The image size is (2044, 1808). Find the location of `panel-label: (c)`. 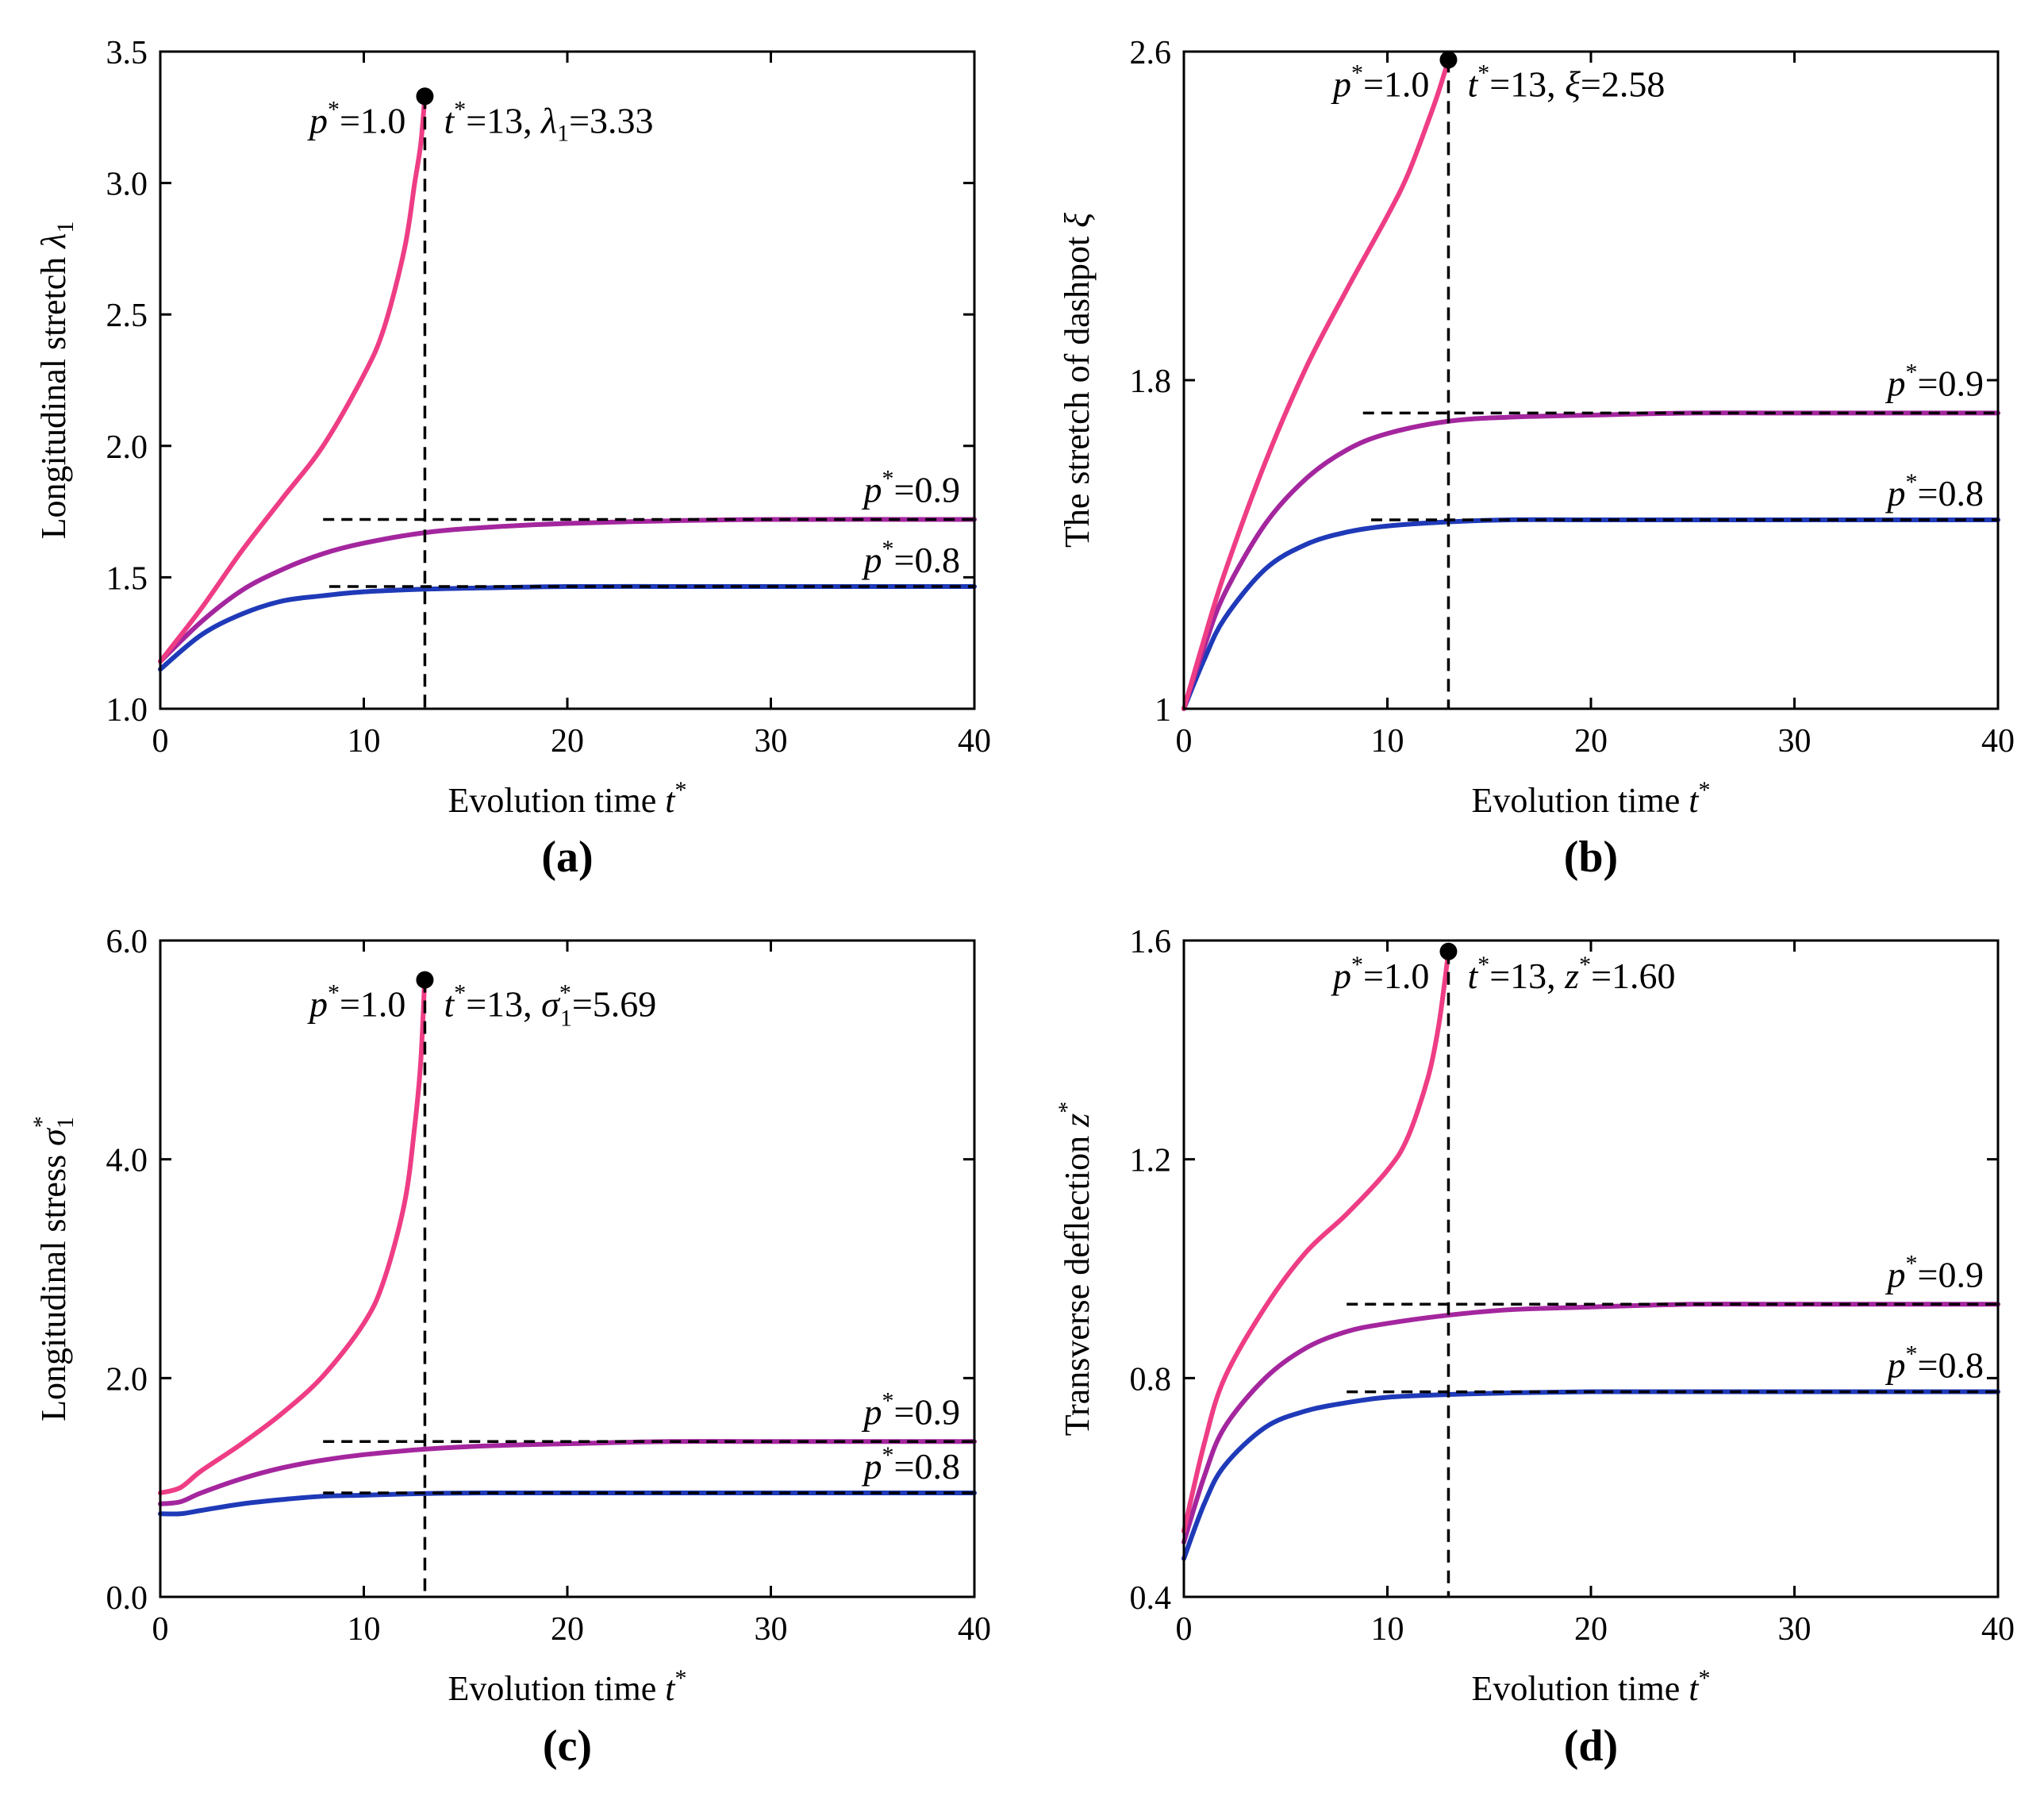

panel-label: (c) is located at coordinates (567, 1746).